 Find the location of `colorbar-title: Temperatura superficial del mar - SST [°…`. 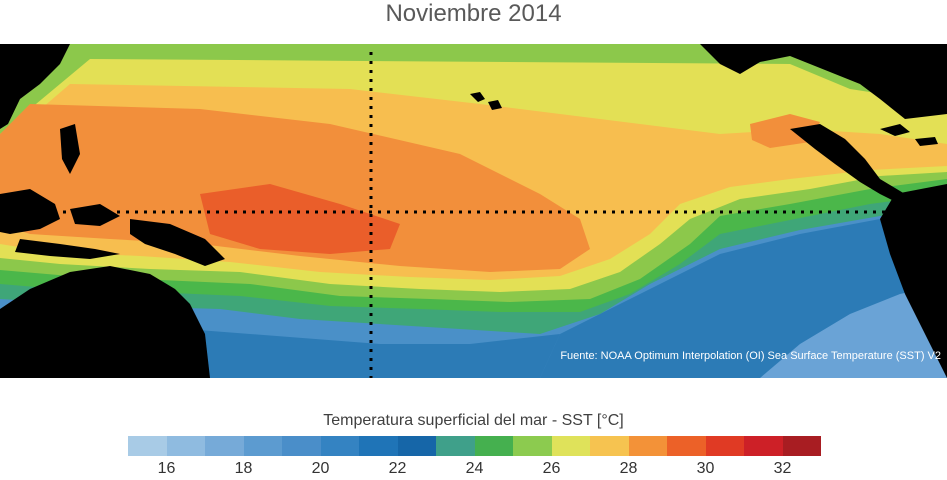

colorbar-title: Temperatura superficial del mar - SST [°… is located at coordinates (473, 420).